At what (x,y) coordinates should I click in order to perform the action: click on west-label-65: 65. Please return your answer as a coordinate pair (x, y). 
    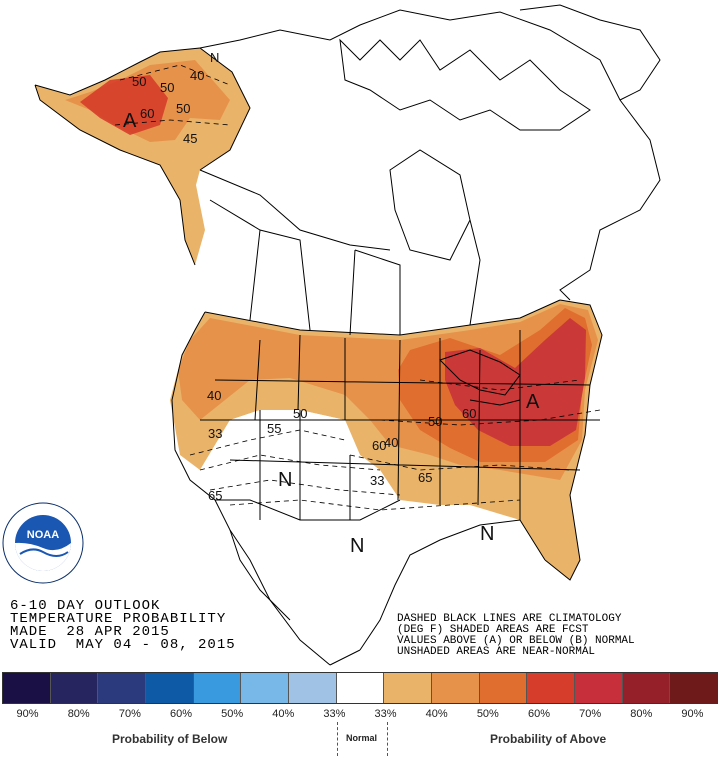
    Looking at the image, I should click on (215, 495).